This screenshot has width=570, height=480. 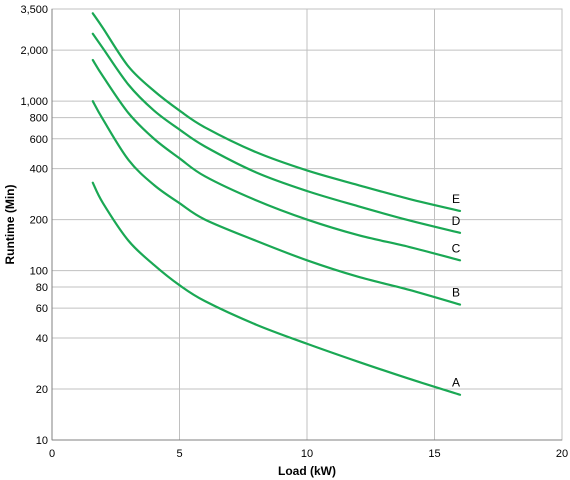 I want to click on y-tick-label: 40, so click(x=42, y=339).